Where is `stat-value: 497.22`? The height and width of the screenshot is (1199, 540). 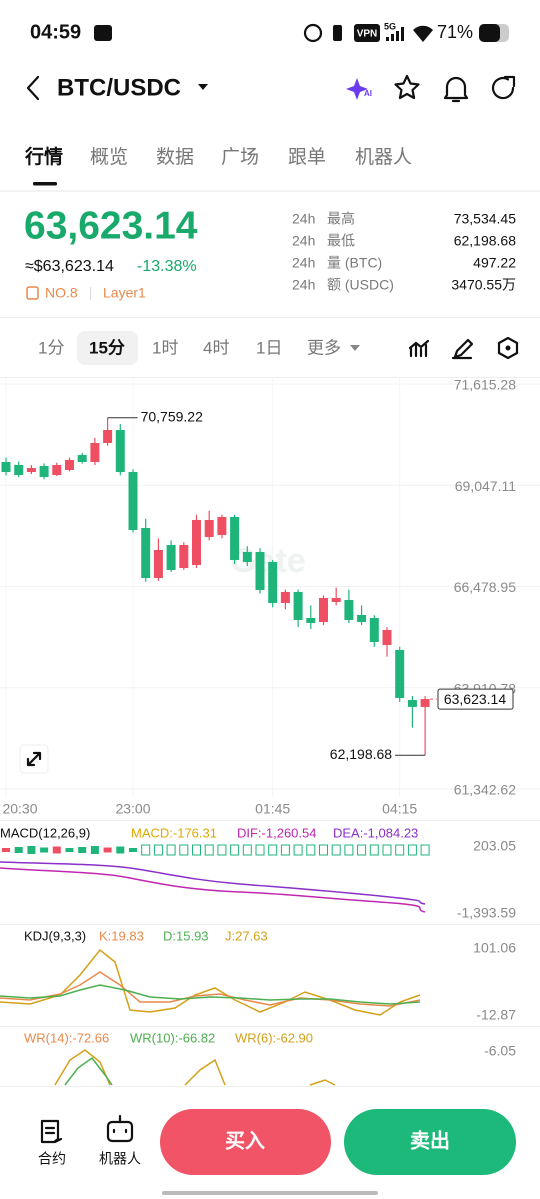 stat-value: 497.22 is located at coordinates (494, 263).